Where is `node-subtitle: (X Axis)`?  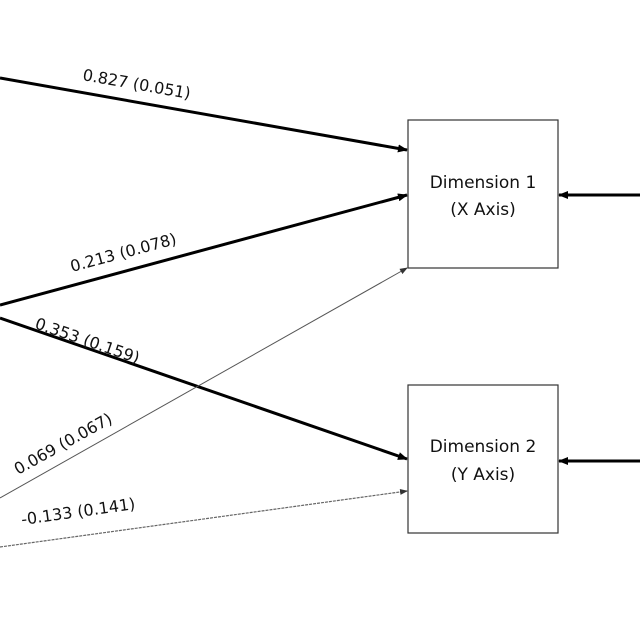 node-subtitle: (X Axis) is located at coordinates (483, 210).